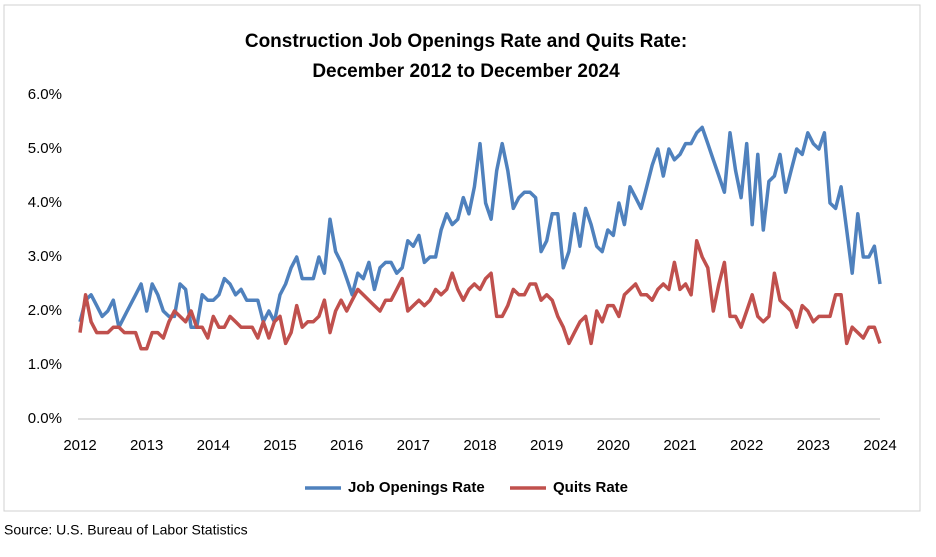 The width and height of the screenshot is (936, 557). What do you see at coordinates (79, 445) in the screenshot?
I see `x-tick-label: 2012` at bounding box center [79, 445].